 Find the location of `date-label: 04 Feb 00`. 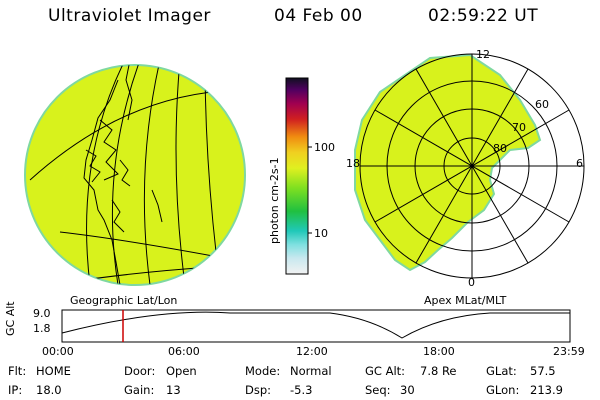

date-label: 04 Feb 00 is located at coordinates (318, 16).